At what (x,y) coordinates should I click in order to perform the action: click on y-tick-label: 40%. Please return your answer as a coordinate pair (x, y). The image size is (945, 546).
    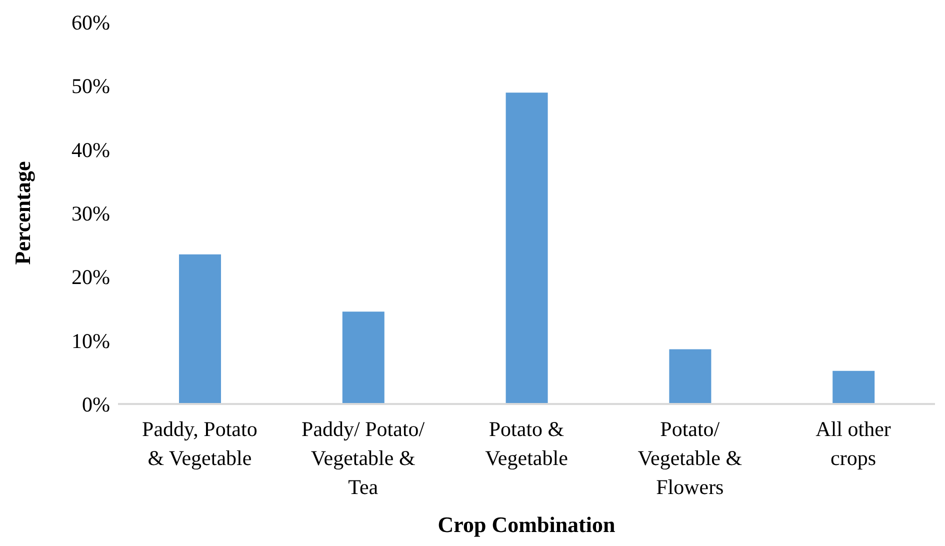
    Looking at the image, I should click on (91, 150).